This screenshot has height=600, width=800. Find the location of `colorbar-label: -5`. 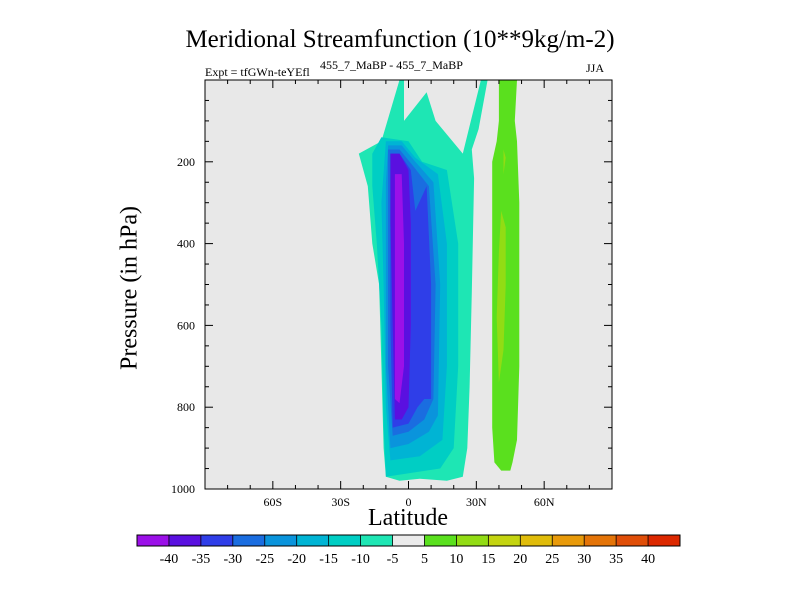

colorbar-label: -5 is located at coordinates (393, 559).